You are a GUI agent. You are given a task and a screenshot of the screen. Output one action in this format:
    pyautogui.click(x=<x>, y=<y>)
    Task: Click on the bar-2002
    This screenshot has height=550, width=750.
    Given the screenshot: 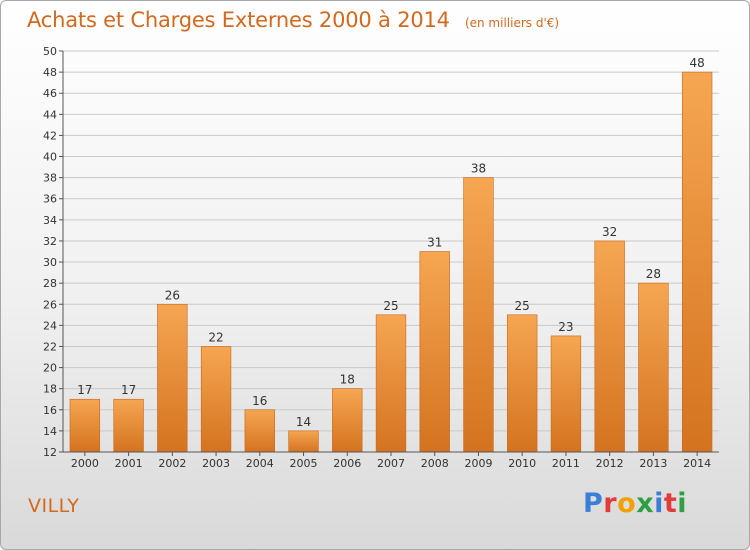 What is the action you would take?
    pyautogui.click(x=172, y=378)
    